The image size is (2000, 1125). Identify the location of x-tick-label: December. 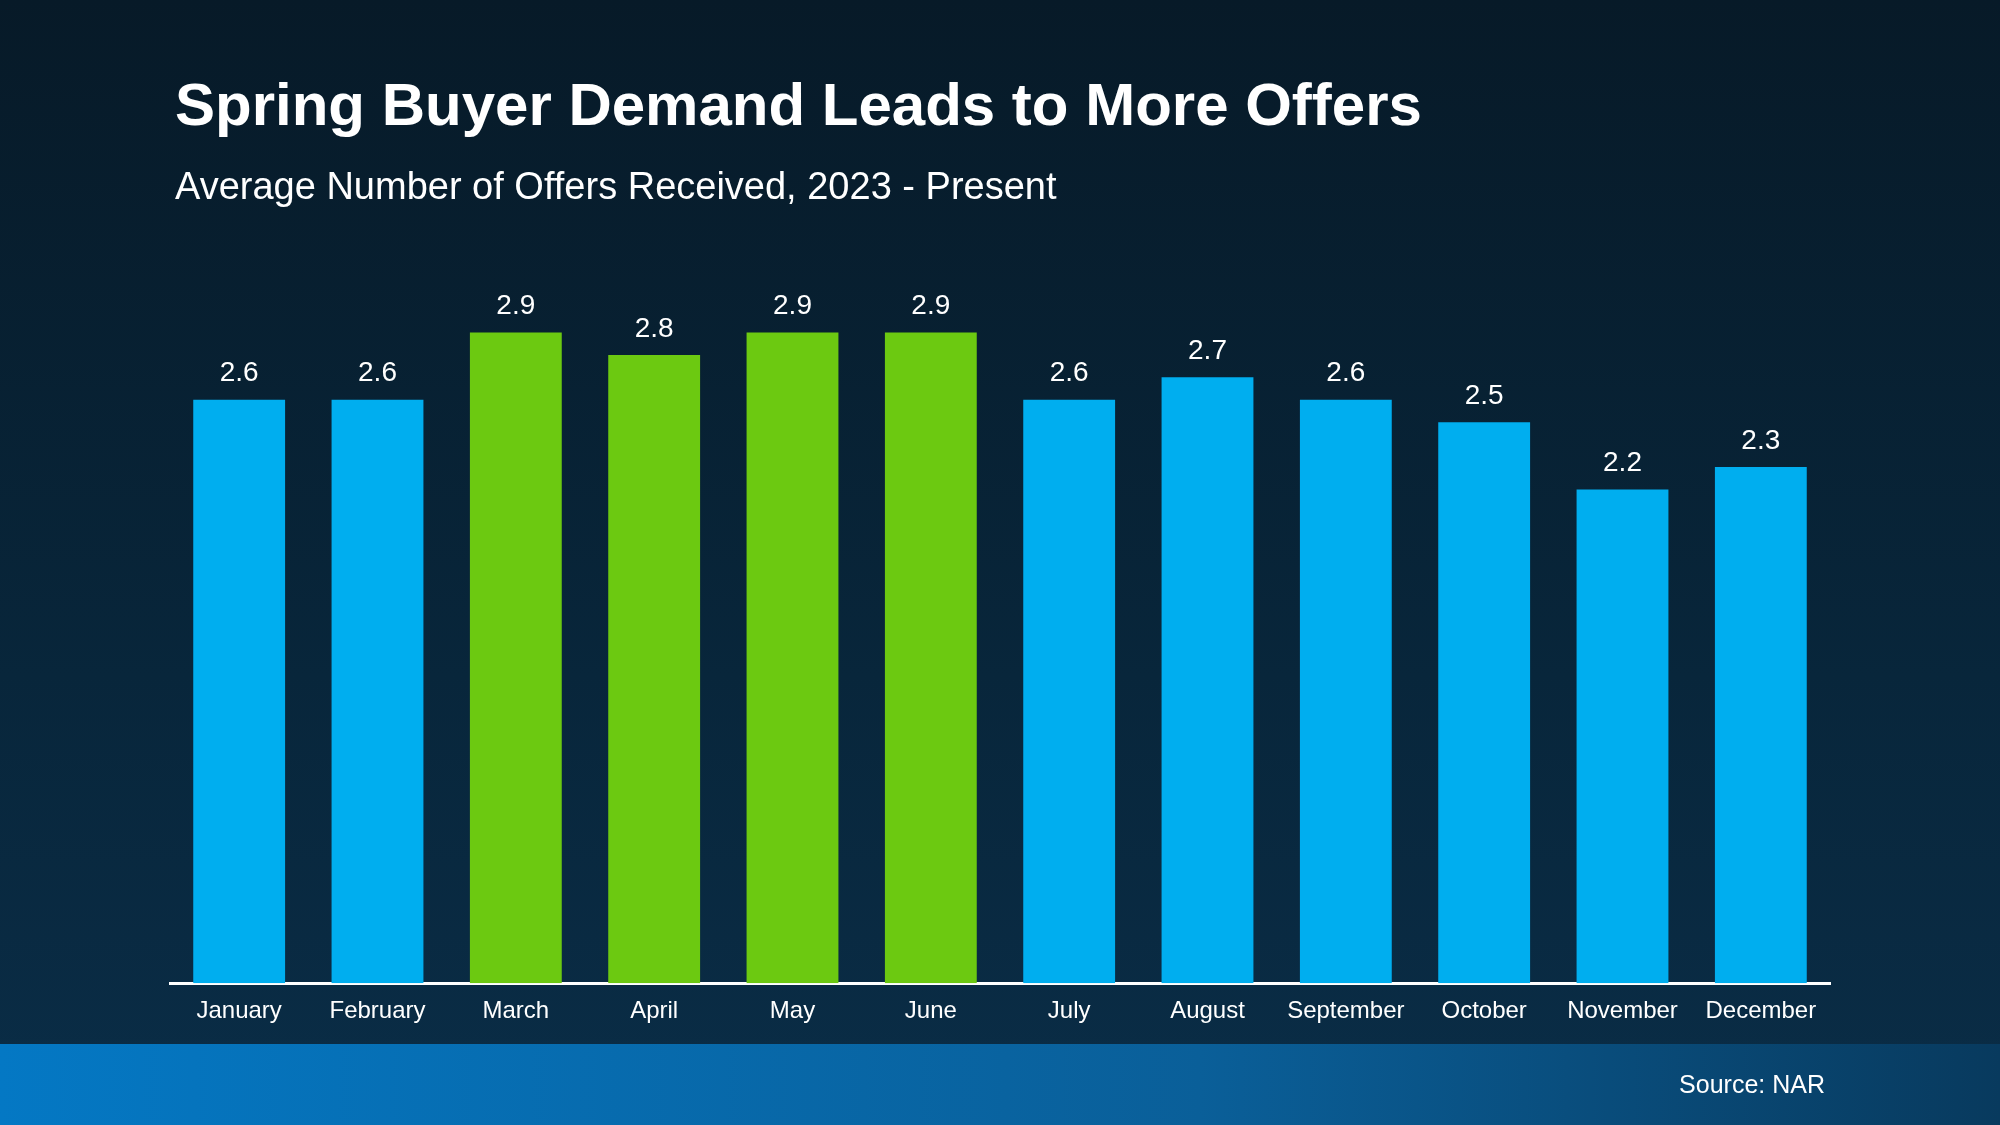
(1761, 1010).